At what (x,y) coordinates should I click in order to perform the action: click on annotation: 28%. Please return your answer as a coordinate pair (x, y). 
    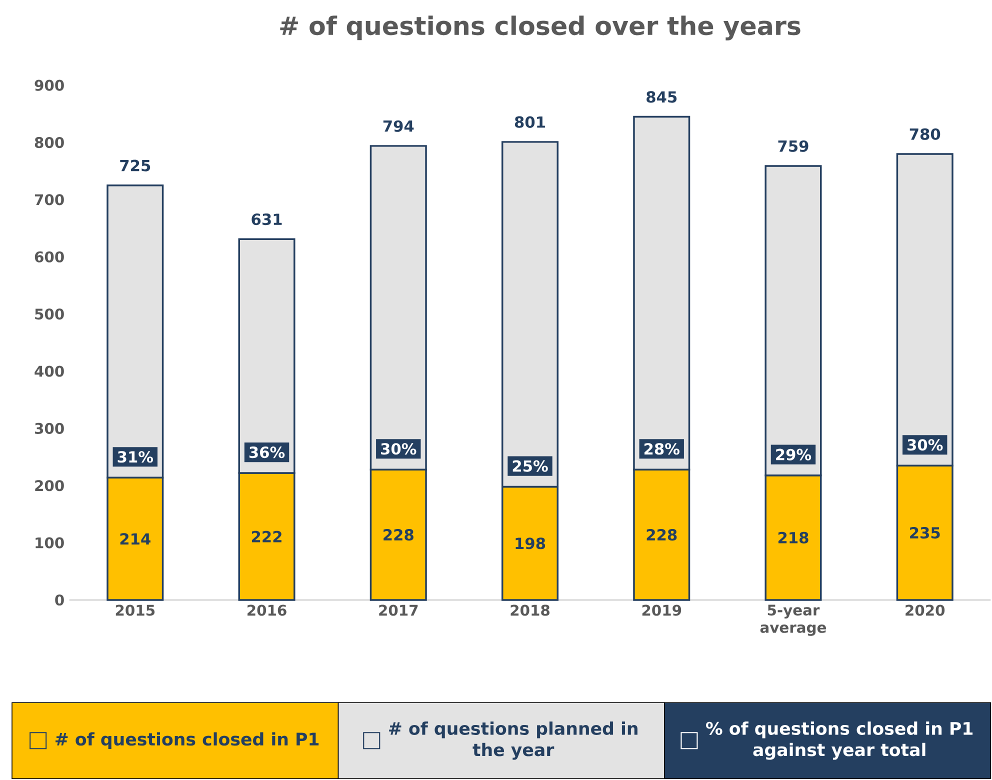
    Looking at the image, I should click on (662, 449).